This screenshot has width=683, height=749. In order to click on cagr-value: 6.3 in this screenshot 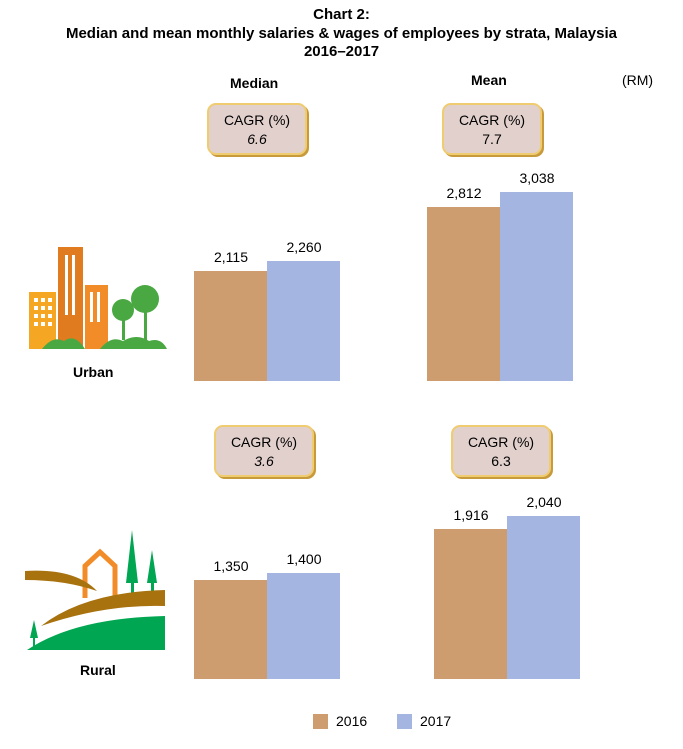, I will do `click(501, 461)`.